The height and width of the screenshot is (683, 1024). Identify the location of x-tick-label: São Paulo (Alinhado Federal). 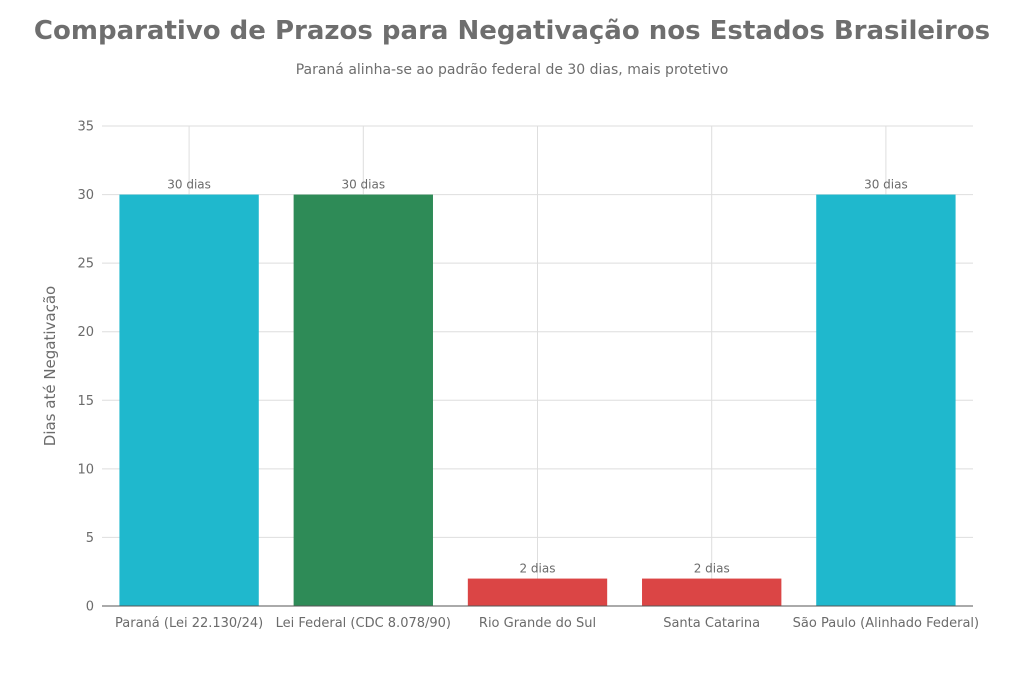
(886, 623).